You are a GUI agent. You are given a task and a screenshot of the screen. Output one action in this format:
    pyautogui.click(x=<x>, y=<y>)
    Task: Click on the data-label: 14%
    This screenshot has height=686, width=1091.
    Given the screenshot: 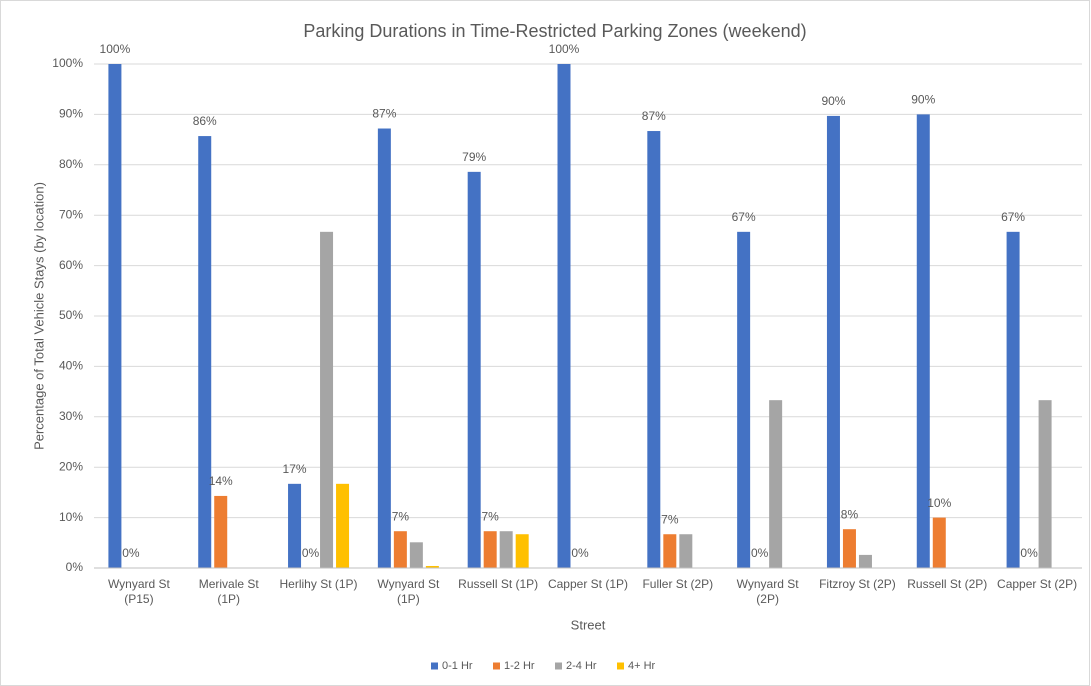 What is the action you would take?
    pyautogui.click(x=221, y=481)
    